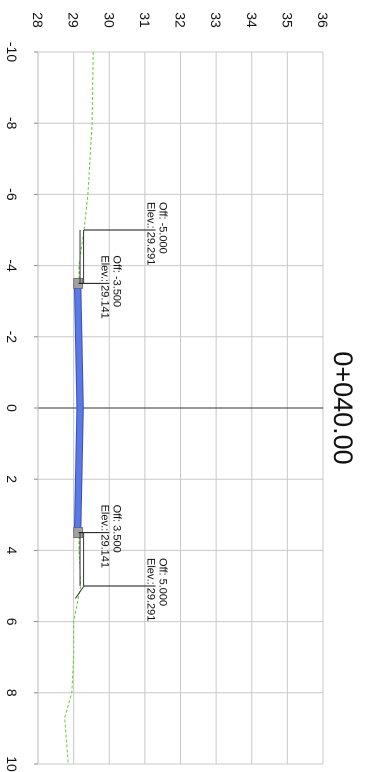  I want to click on y-tick-label: 29, so click(74, 20).